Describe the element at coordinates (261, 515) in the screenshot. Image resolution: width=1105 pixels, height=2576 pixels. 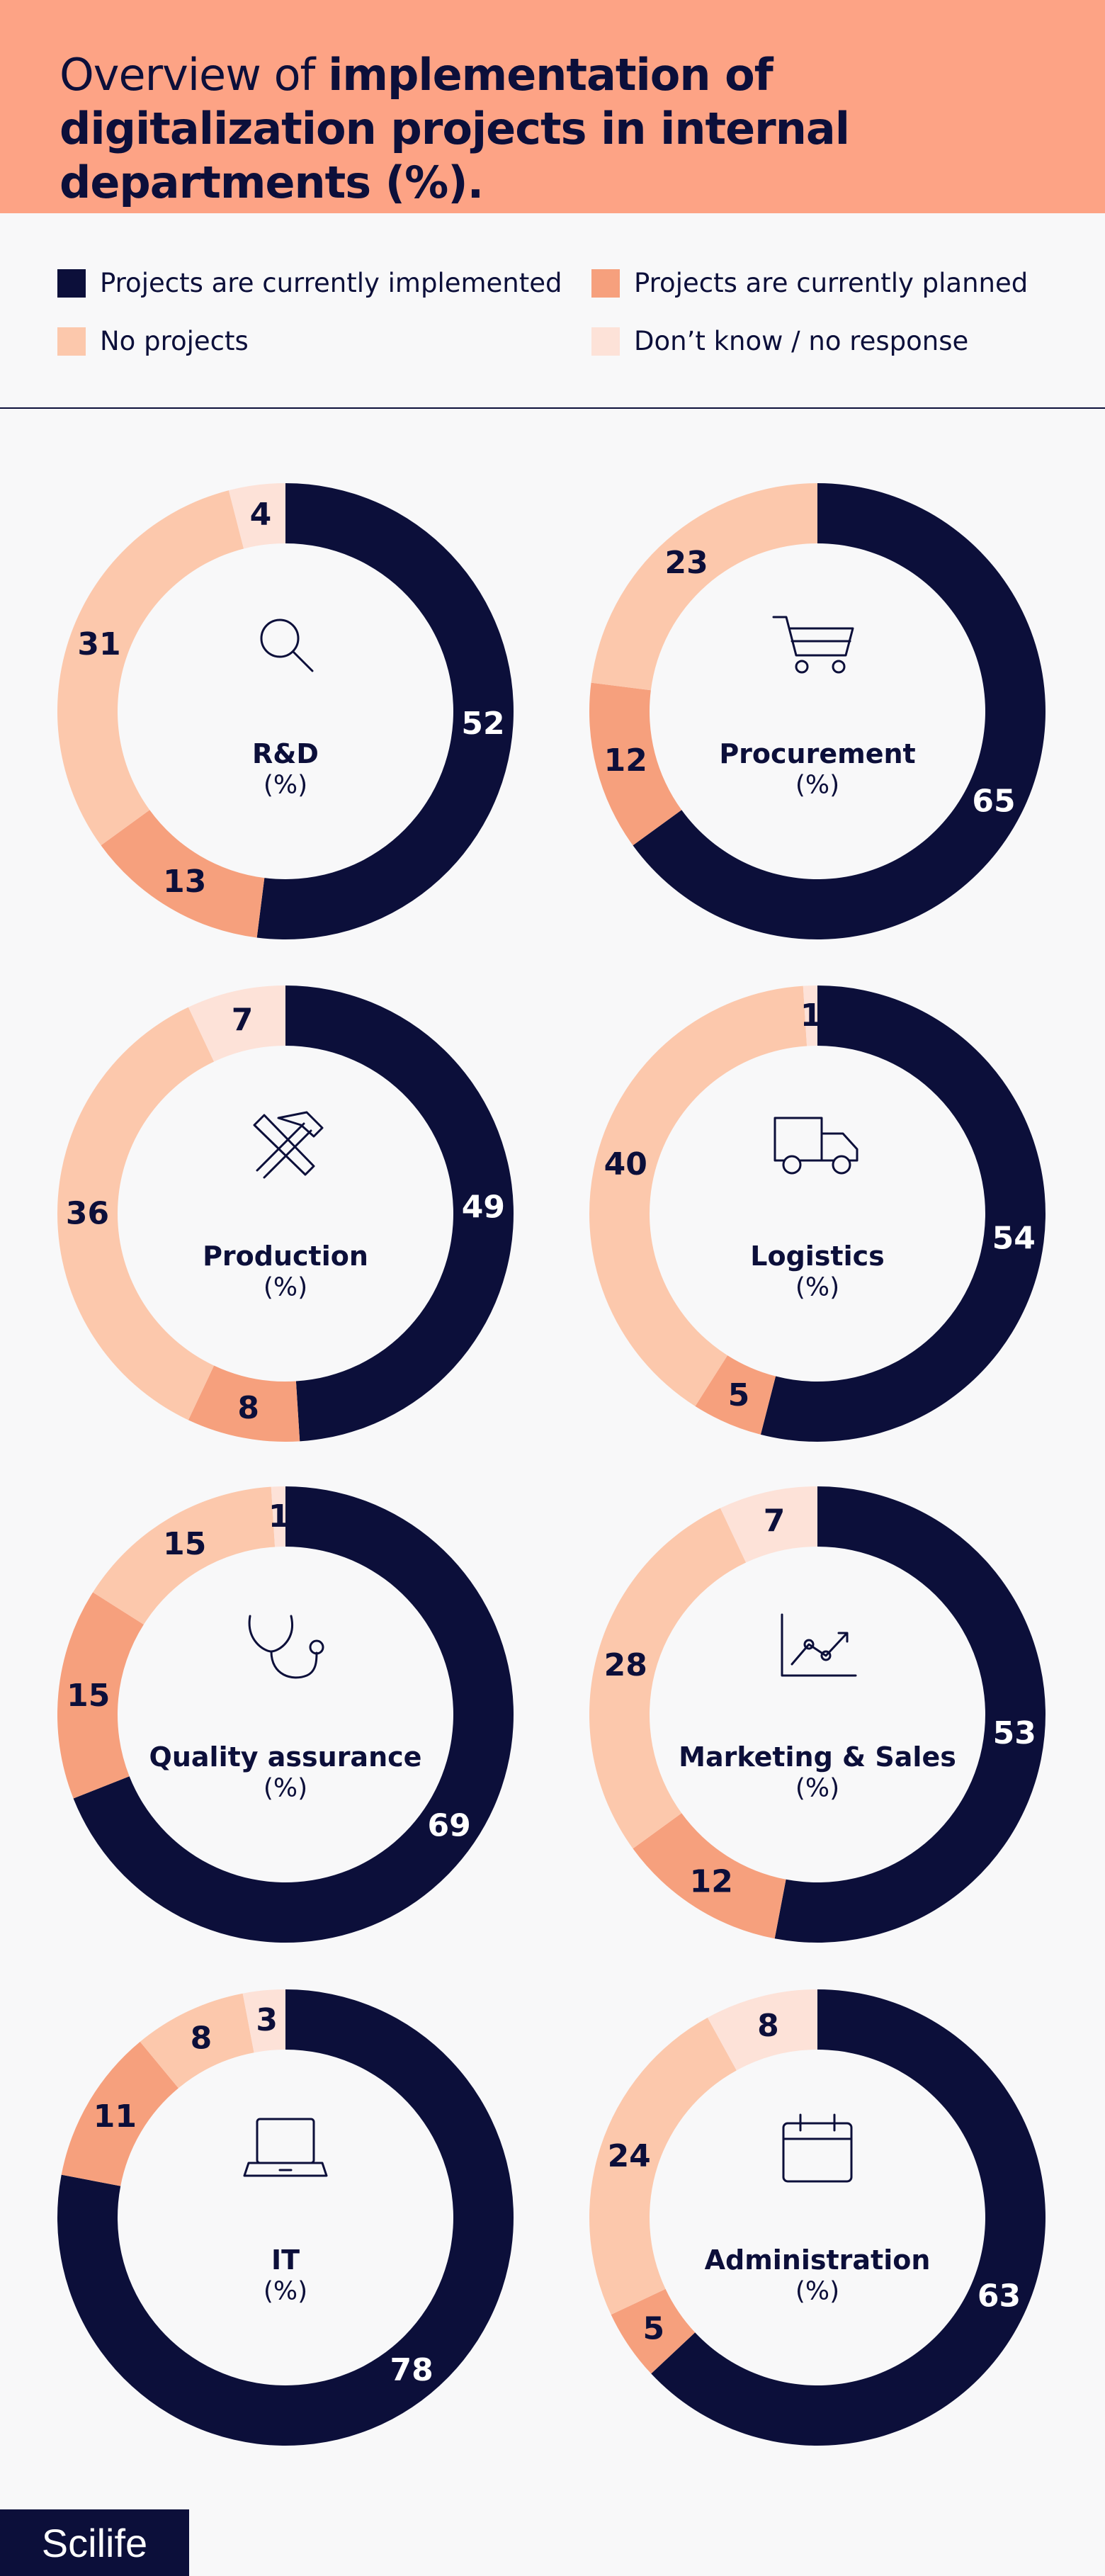
I see `data-label: 4` at that location.